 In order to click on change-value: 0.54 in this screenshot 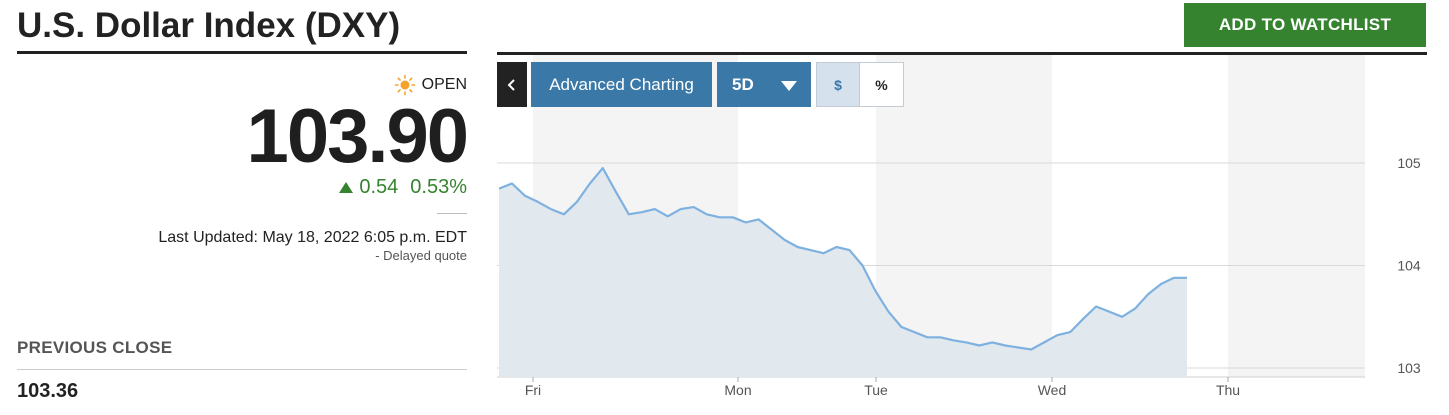, I will do `click(379, 187)`.